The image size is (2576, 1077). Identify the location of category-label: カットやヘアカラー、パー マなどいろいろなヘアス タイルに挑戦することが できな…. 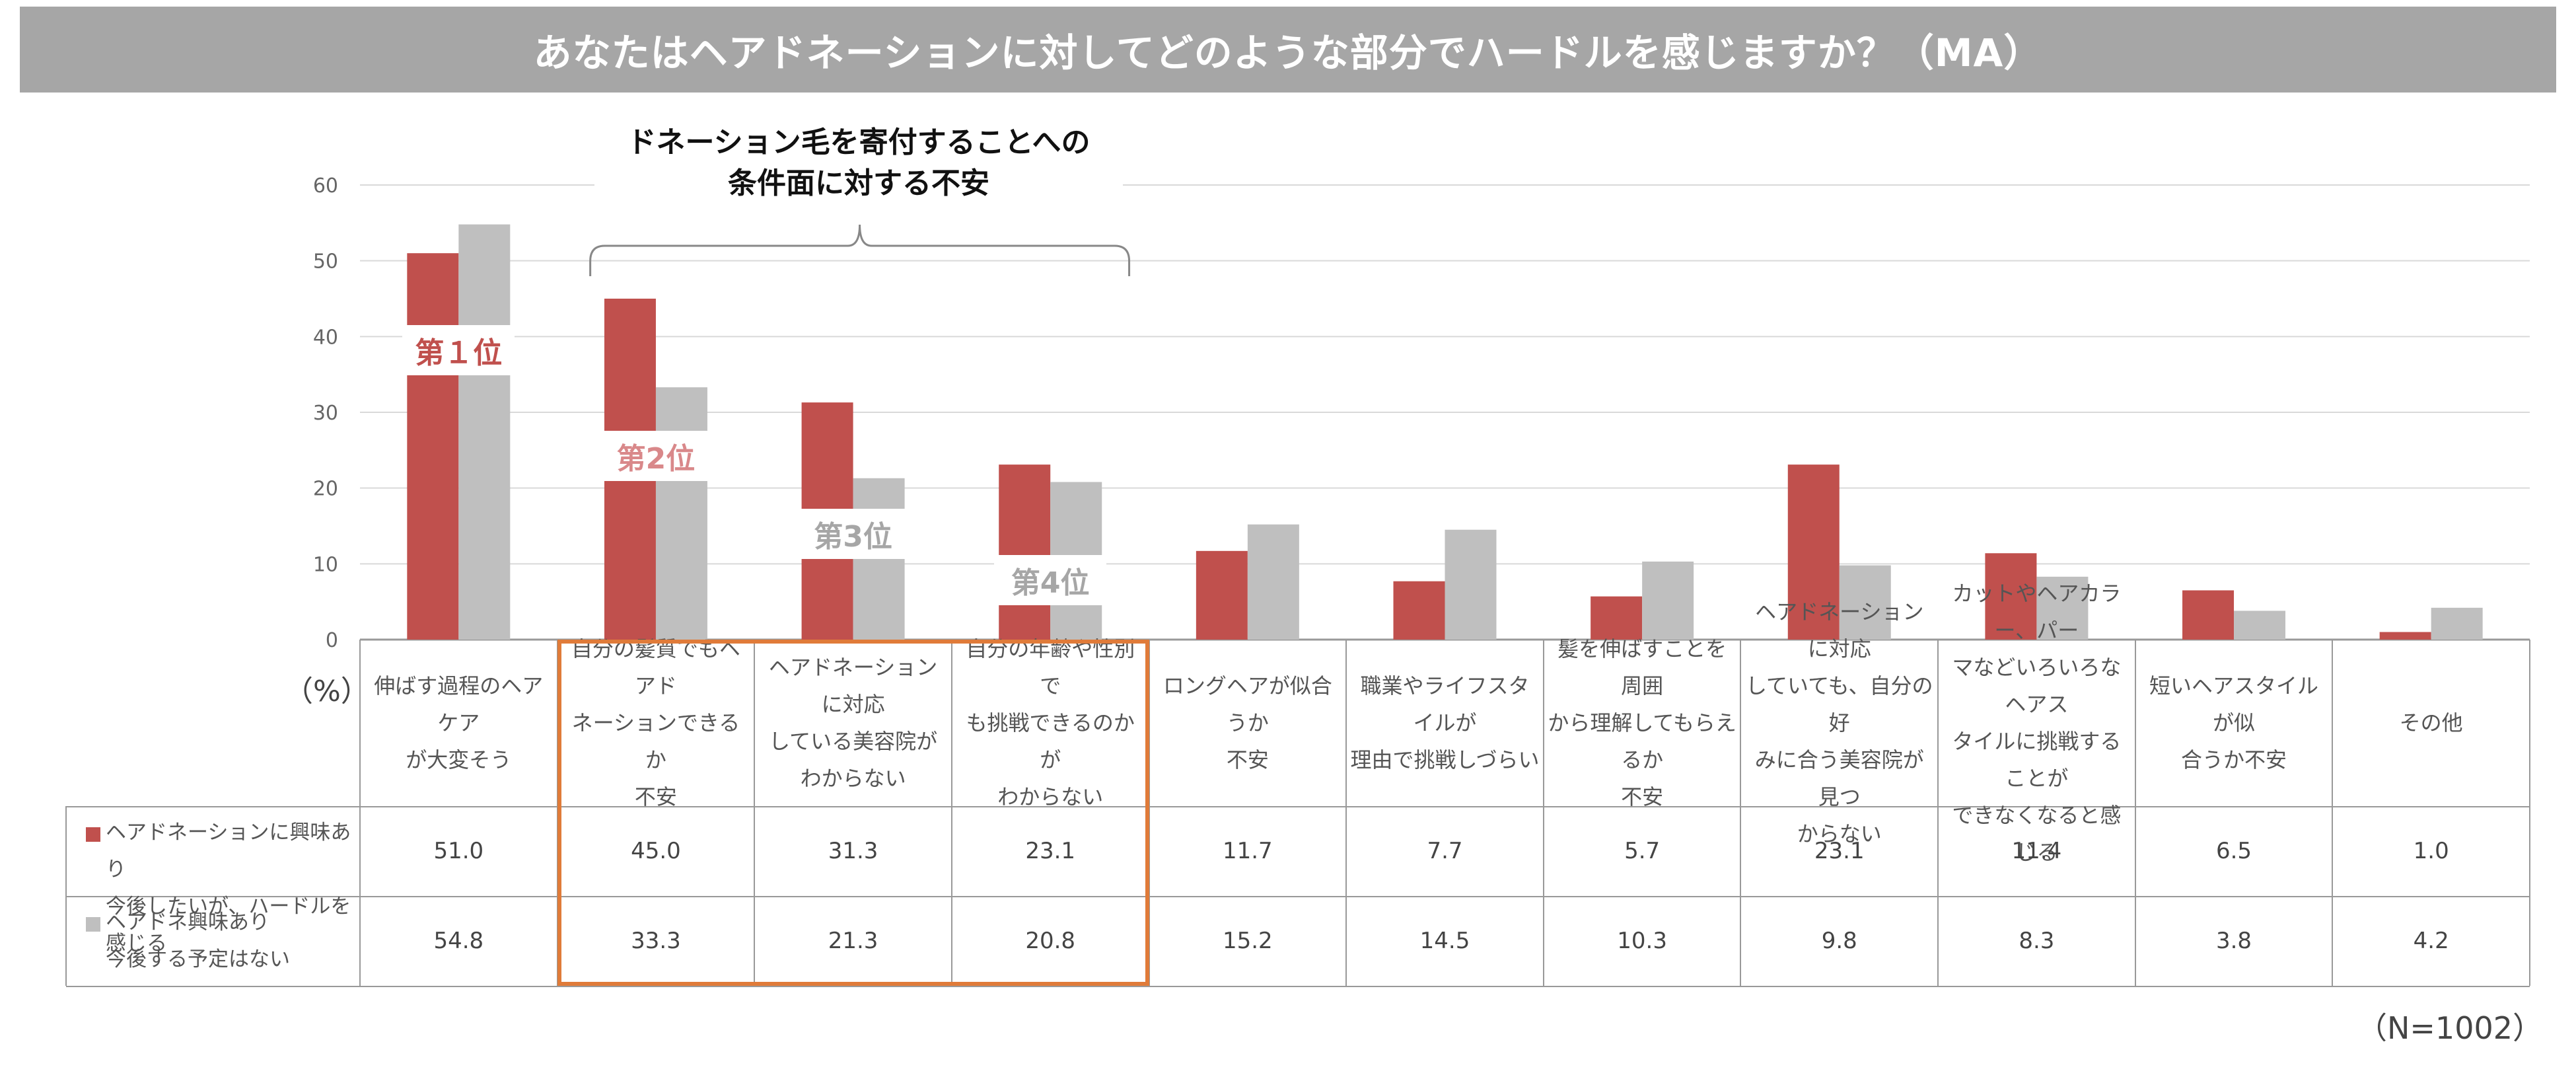
(2037, 723).